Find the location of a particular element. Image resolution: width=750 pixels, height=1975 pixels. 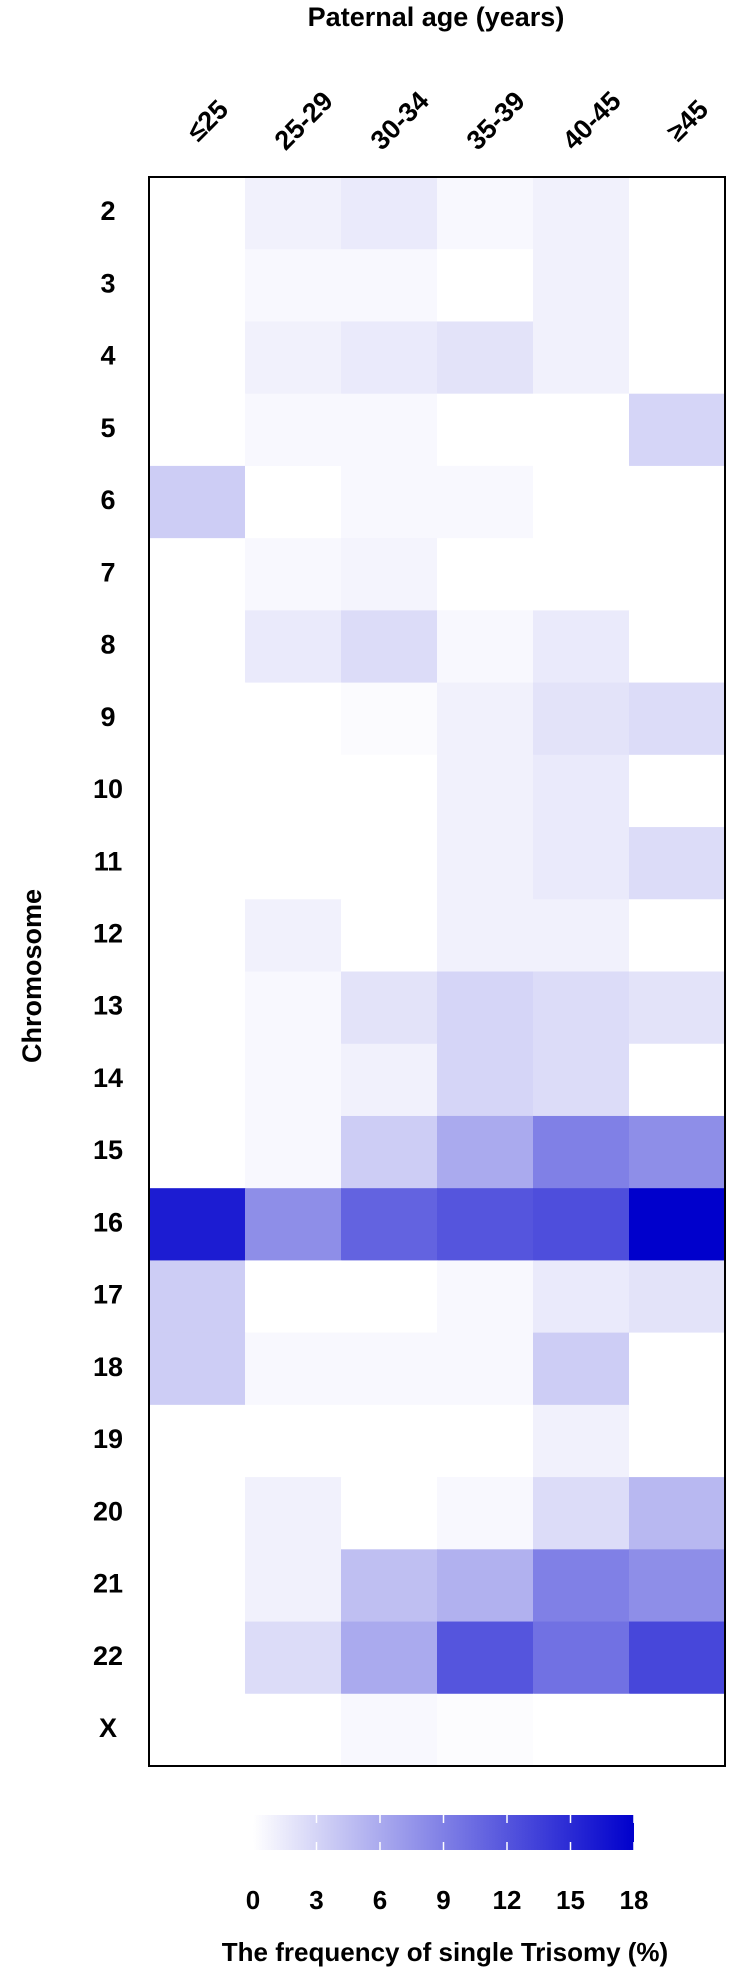

y-tick-label: 13 is located at coordinates (108, 1006).